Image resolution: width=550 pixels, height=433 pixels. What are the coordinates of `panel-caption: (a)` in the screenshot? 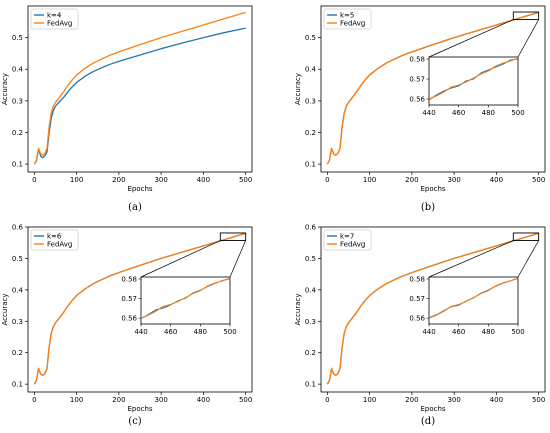 It's located at (135, 207).